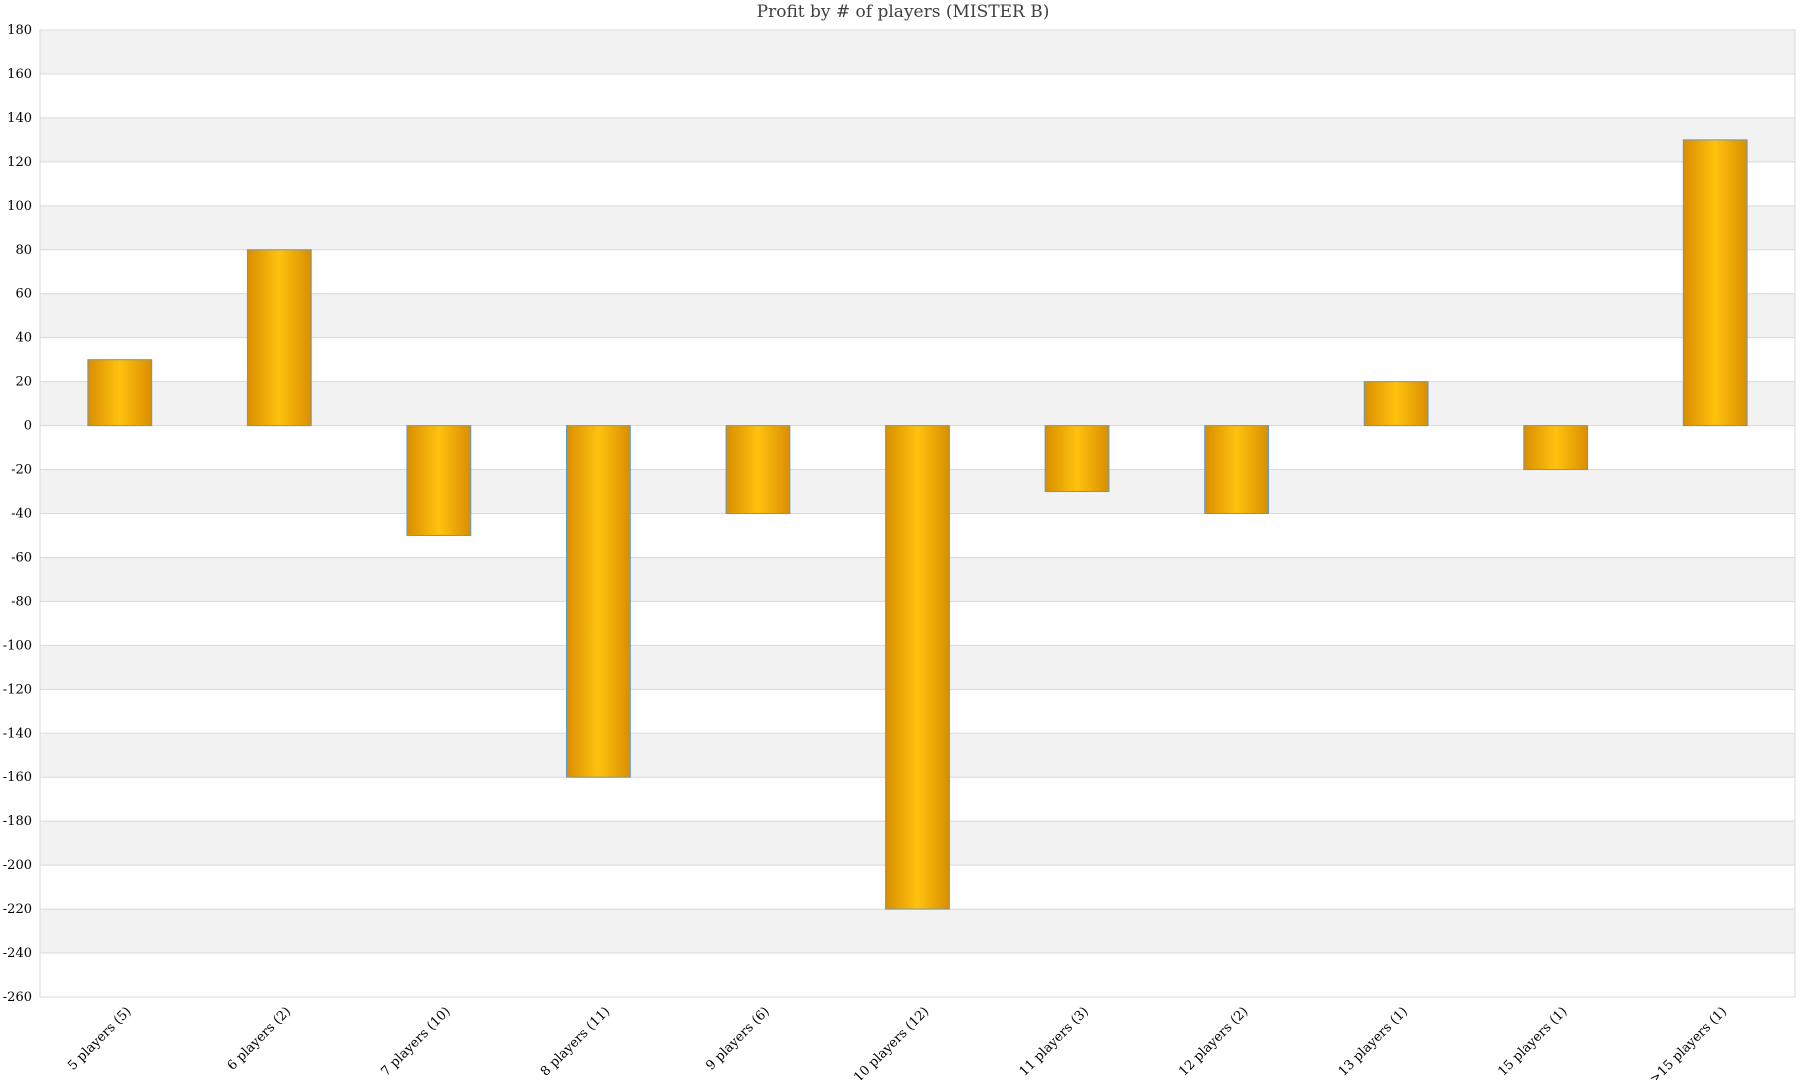  What do you see at coordinates (19, 206) in the screenshot?
I see `y-tick-label: 100` at bounding box center [19, 206].